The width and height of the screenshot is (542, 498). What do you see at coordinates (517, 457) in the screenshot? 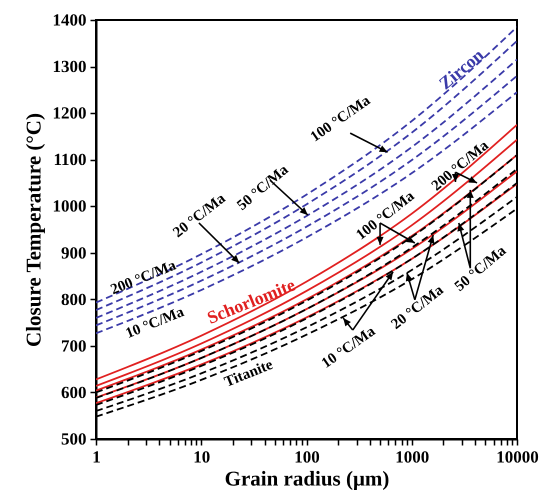
I see `x-tick-label: 10000` at bounding box center [517, 457].